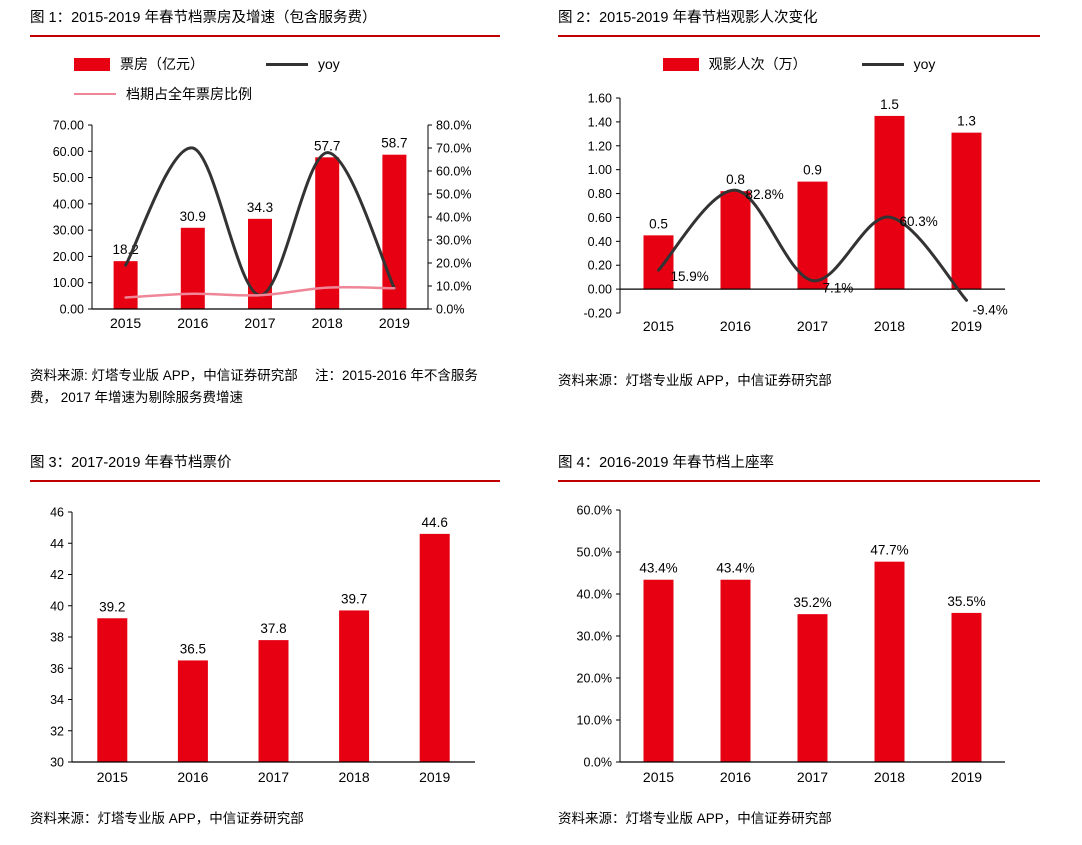  What do you see at coordinates (594, 511) in the screenshot?
I see `y-axis-tick-label: 60.0%` at bounding box center [594, 511].